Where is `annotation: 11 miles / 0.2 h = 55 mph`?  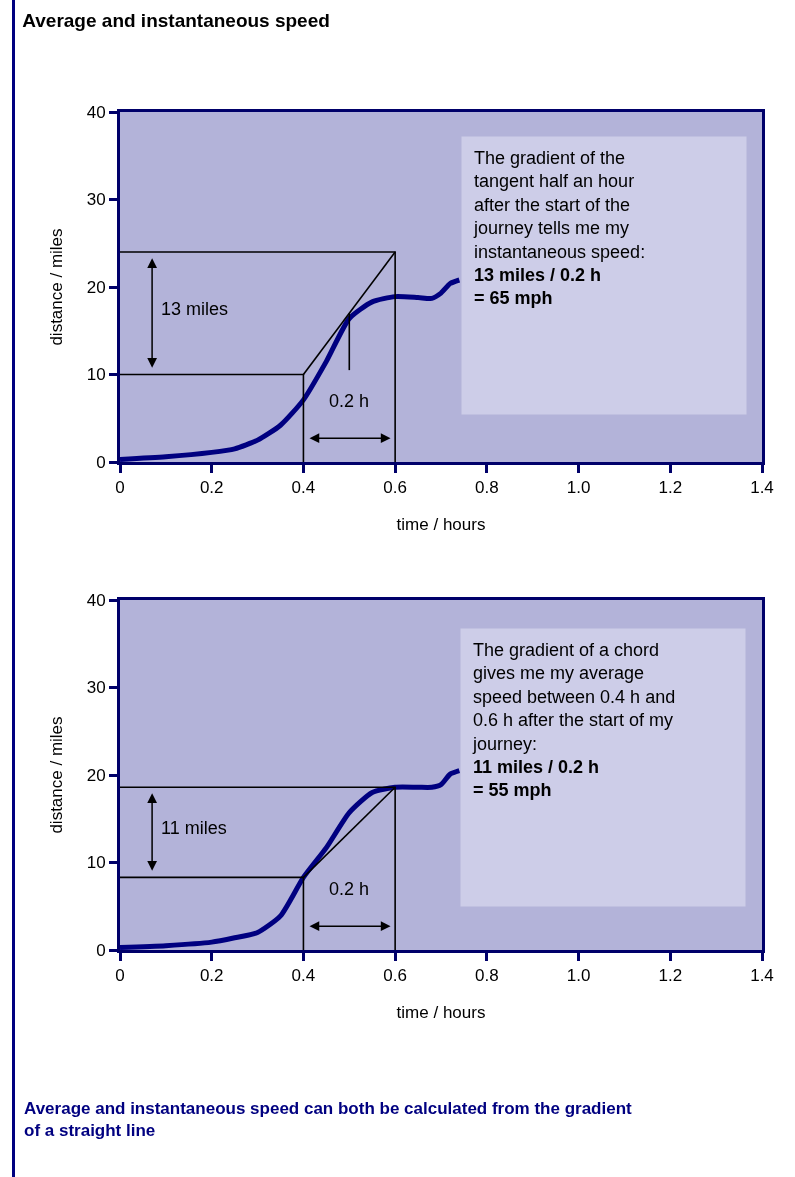 annotation: 11 miles / 0.2 h = 55 mph is located at coordinates (536, 779).